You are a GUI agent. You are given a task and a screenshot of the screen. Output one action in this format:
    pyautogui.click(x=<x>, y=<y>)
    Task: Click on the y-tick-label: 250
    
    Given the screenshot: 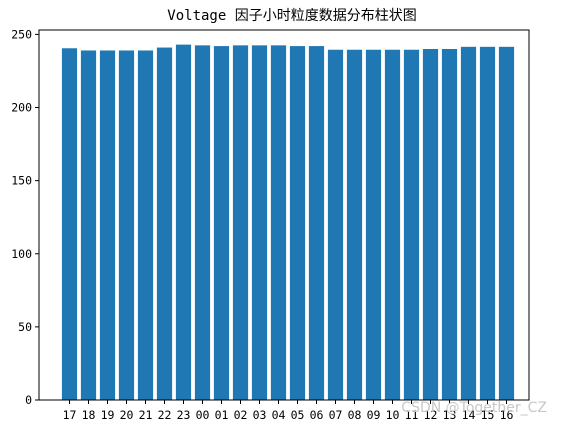 What is the action you would take?
    pyautogui.click(x=21, y=34)
    